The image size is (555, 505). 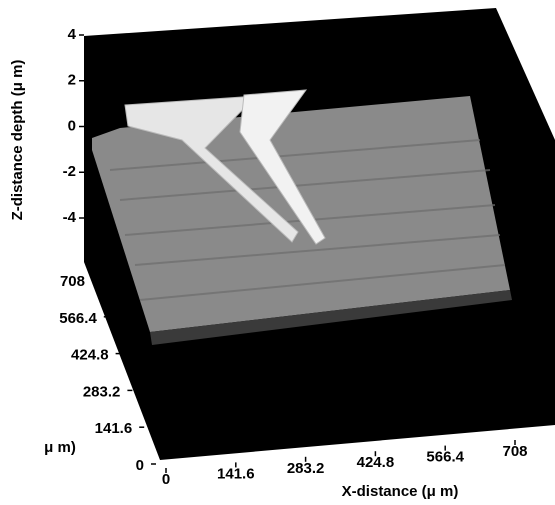 I want to click on z-tick-label: 0, so click(x=72, y=125).